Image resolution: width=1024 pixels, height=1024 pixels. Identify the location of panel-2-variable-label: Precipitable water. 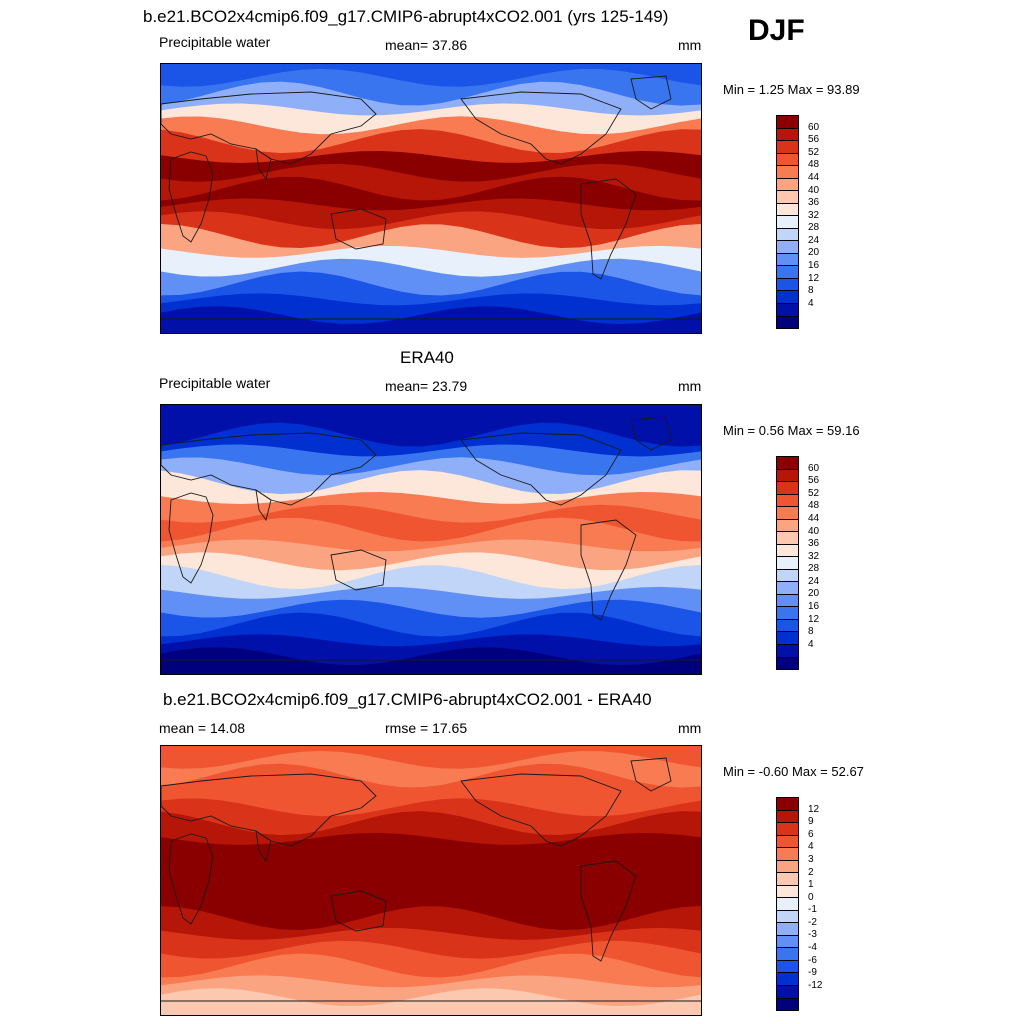
(215, 383).